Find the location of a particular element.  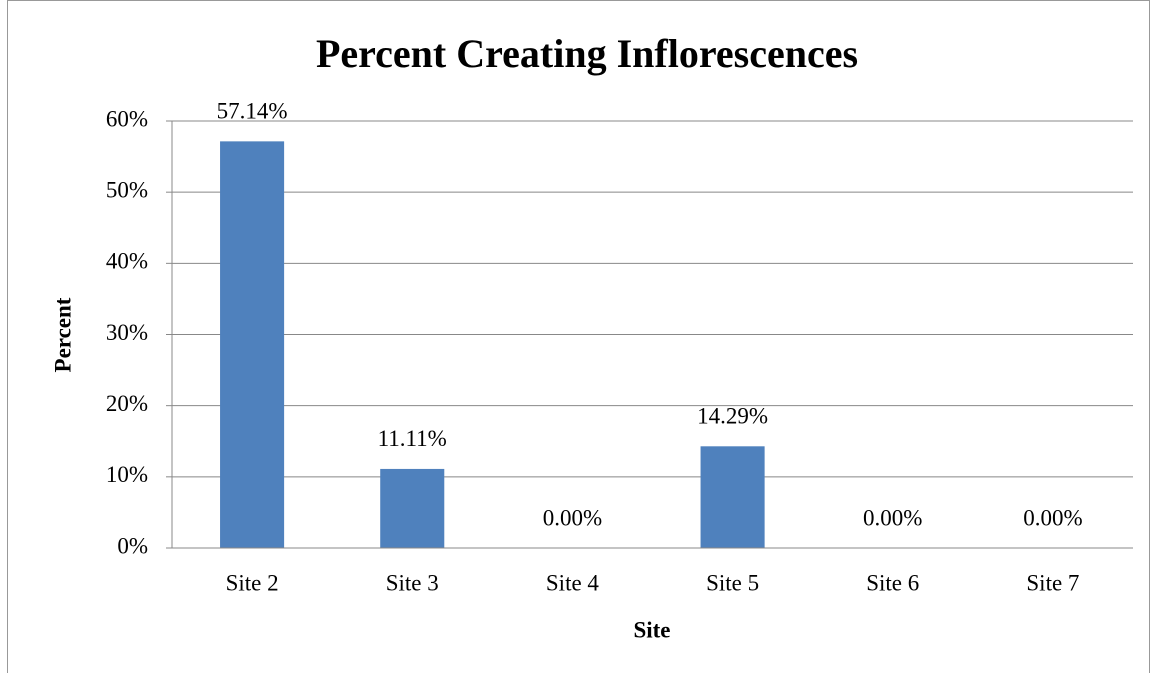

y-tick-label: 0% is located at coordinates (132, 545).